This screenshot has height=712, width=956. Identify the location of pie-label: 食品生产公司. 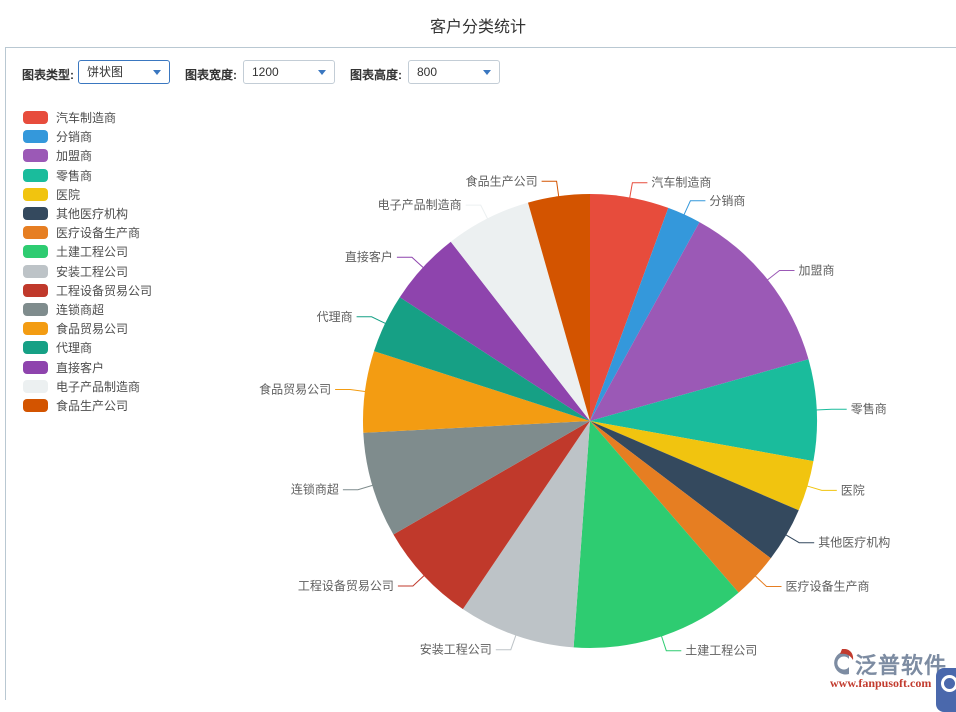
(502, 180).